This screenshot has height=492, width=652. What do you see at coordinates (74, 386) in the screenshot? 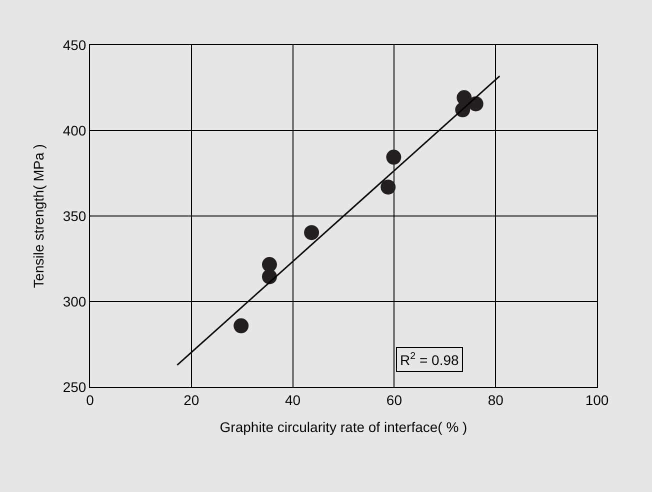
I see `y-tick-label: 250` at bounding box center [74, 386].